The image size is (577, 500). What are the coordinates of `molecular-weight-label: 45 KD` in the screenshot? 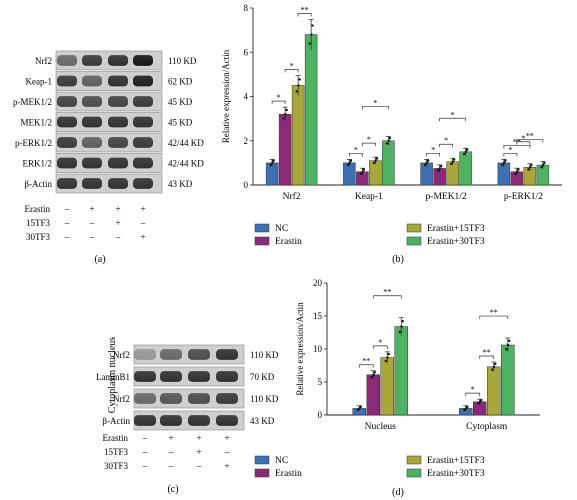 It's located at (180, 102).